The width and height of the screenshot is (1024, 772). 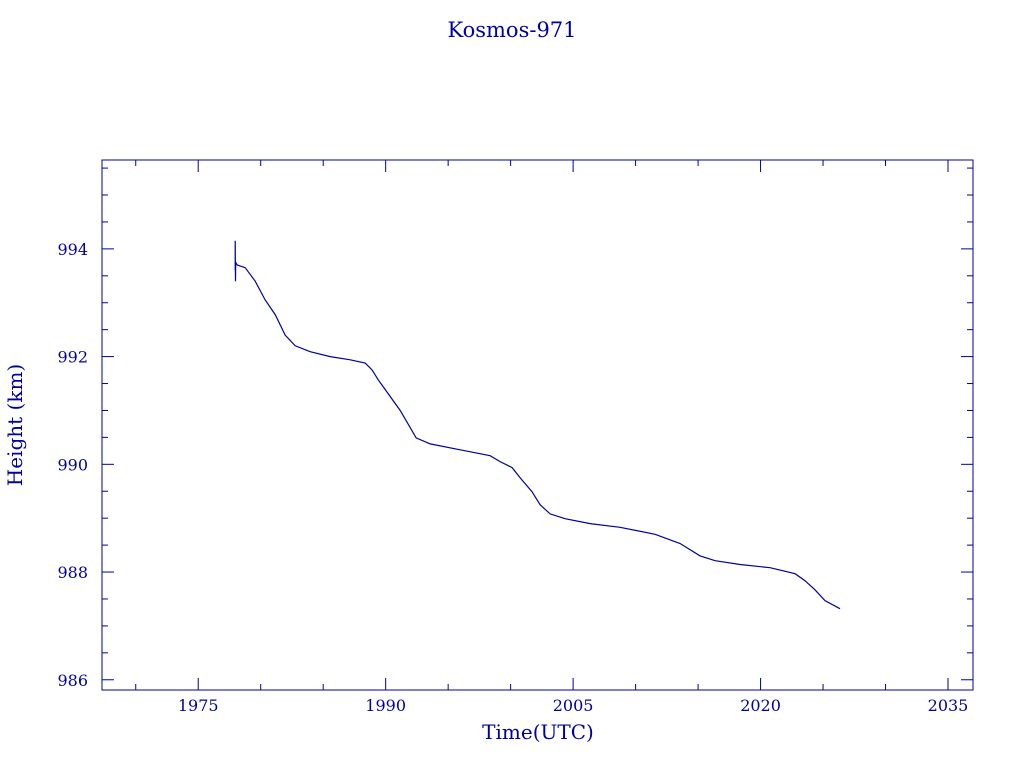 What do you see at coordinates (15, 425) in the screenshot?
I see `y-axis-label: Height (km)` at bounding box center [15, 425].